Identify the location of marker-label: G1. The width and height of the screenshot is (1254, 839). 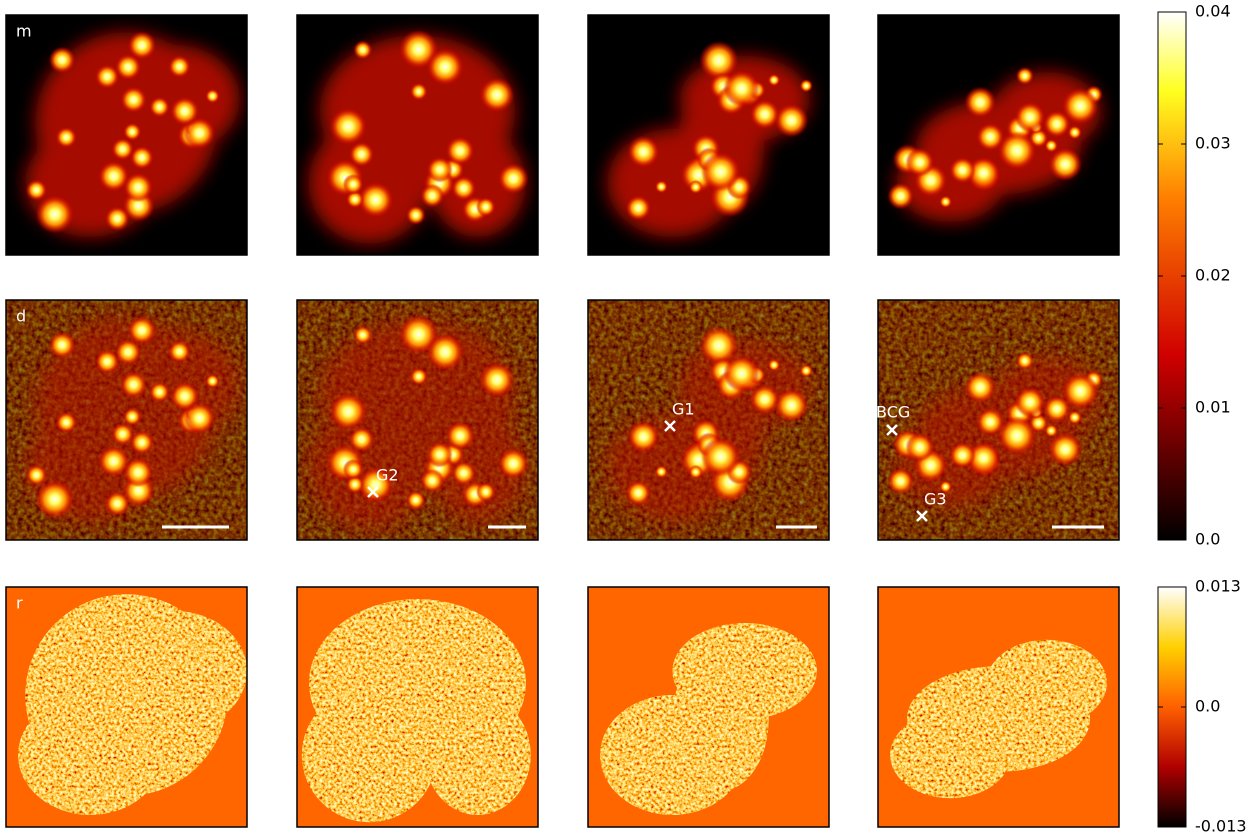
(683, 409).